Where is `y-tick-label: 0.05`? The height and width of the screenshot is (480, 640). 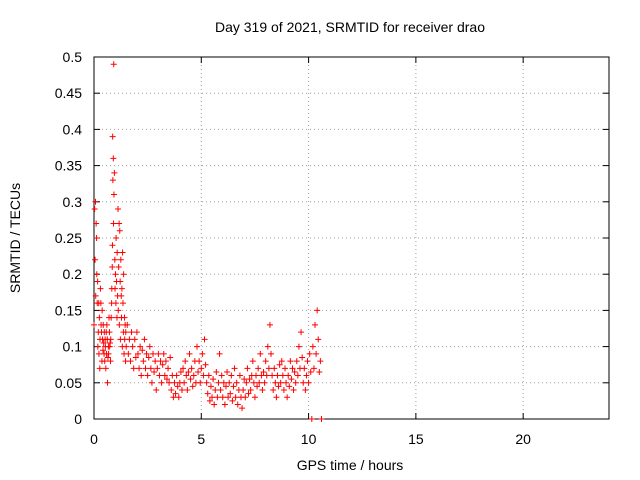 y-tick-label: 0.05 is located at coordinates (68, 383).